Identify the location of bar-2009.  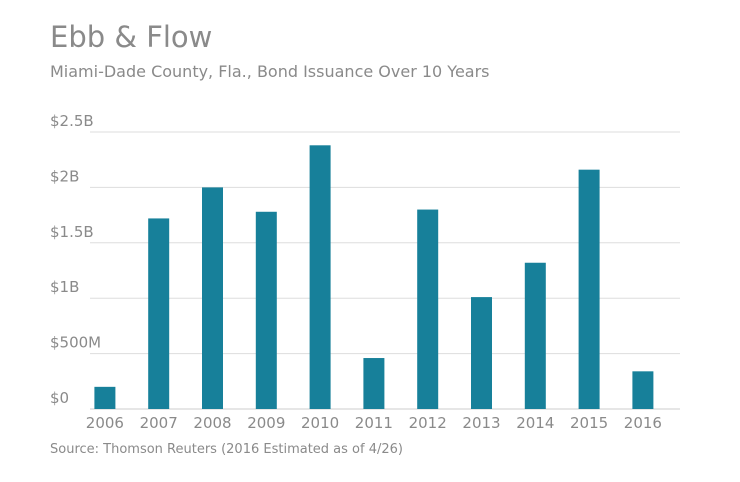
(266, 310).